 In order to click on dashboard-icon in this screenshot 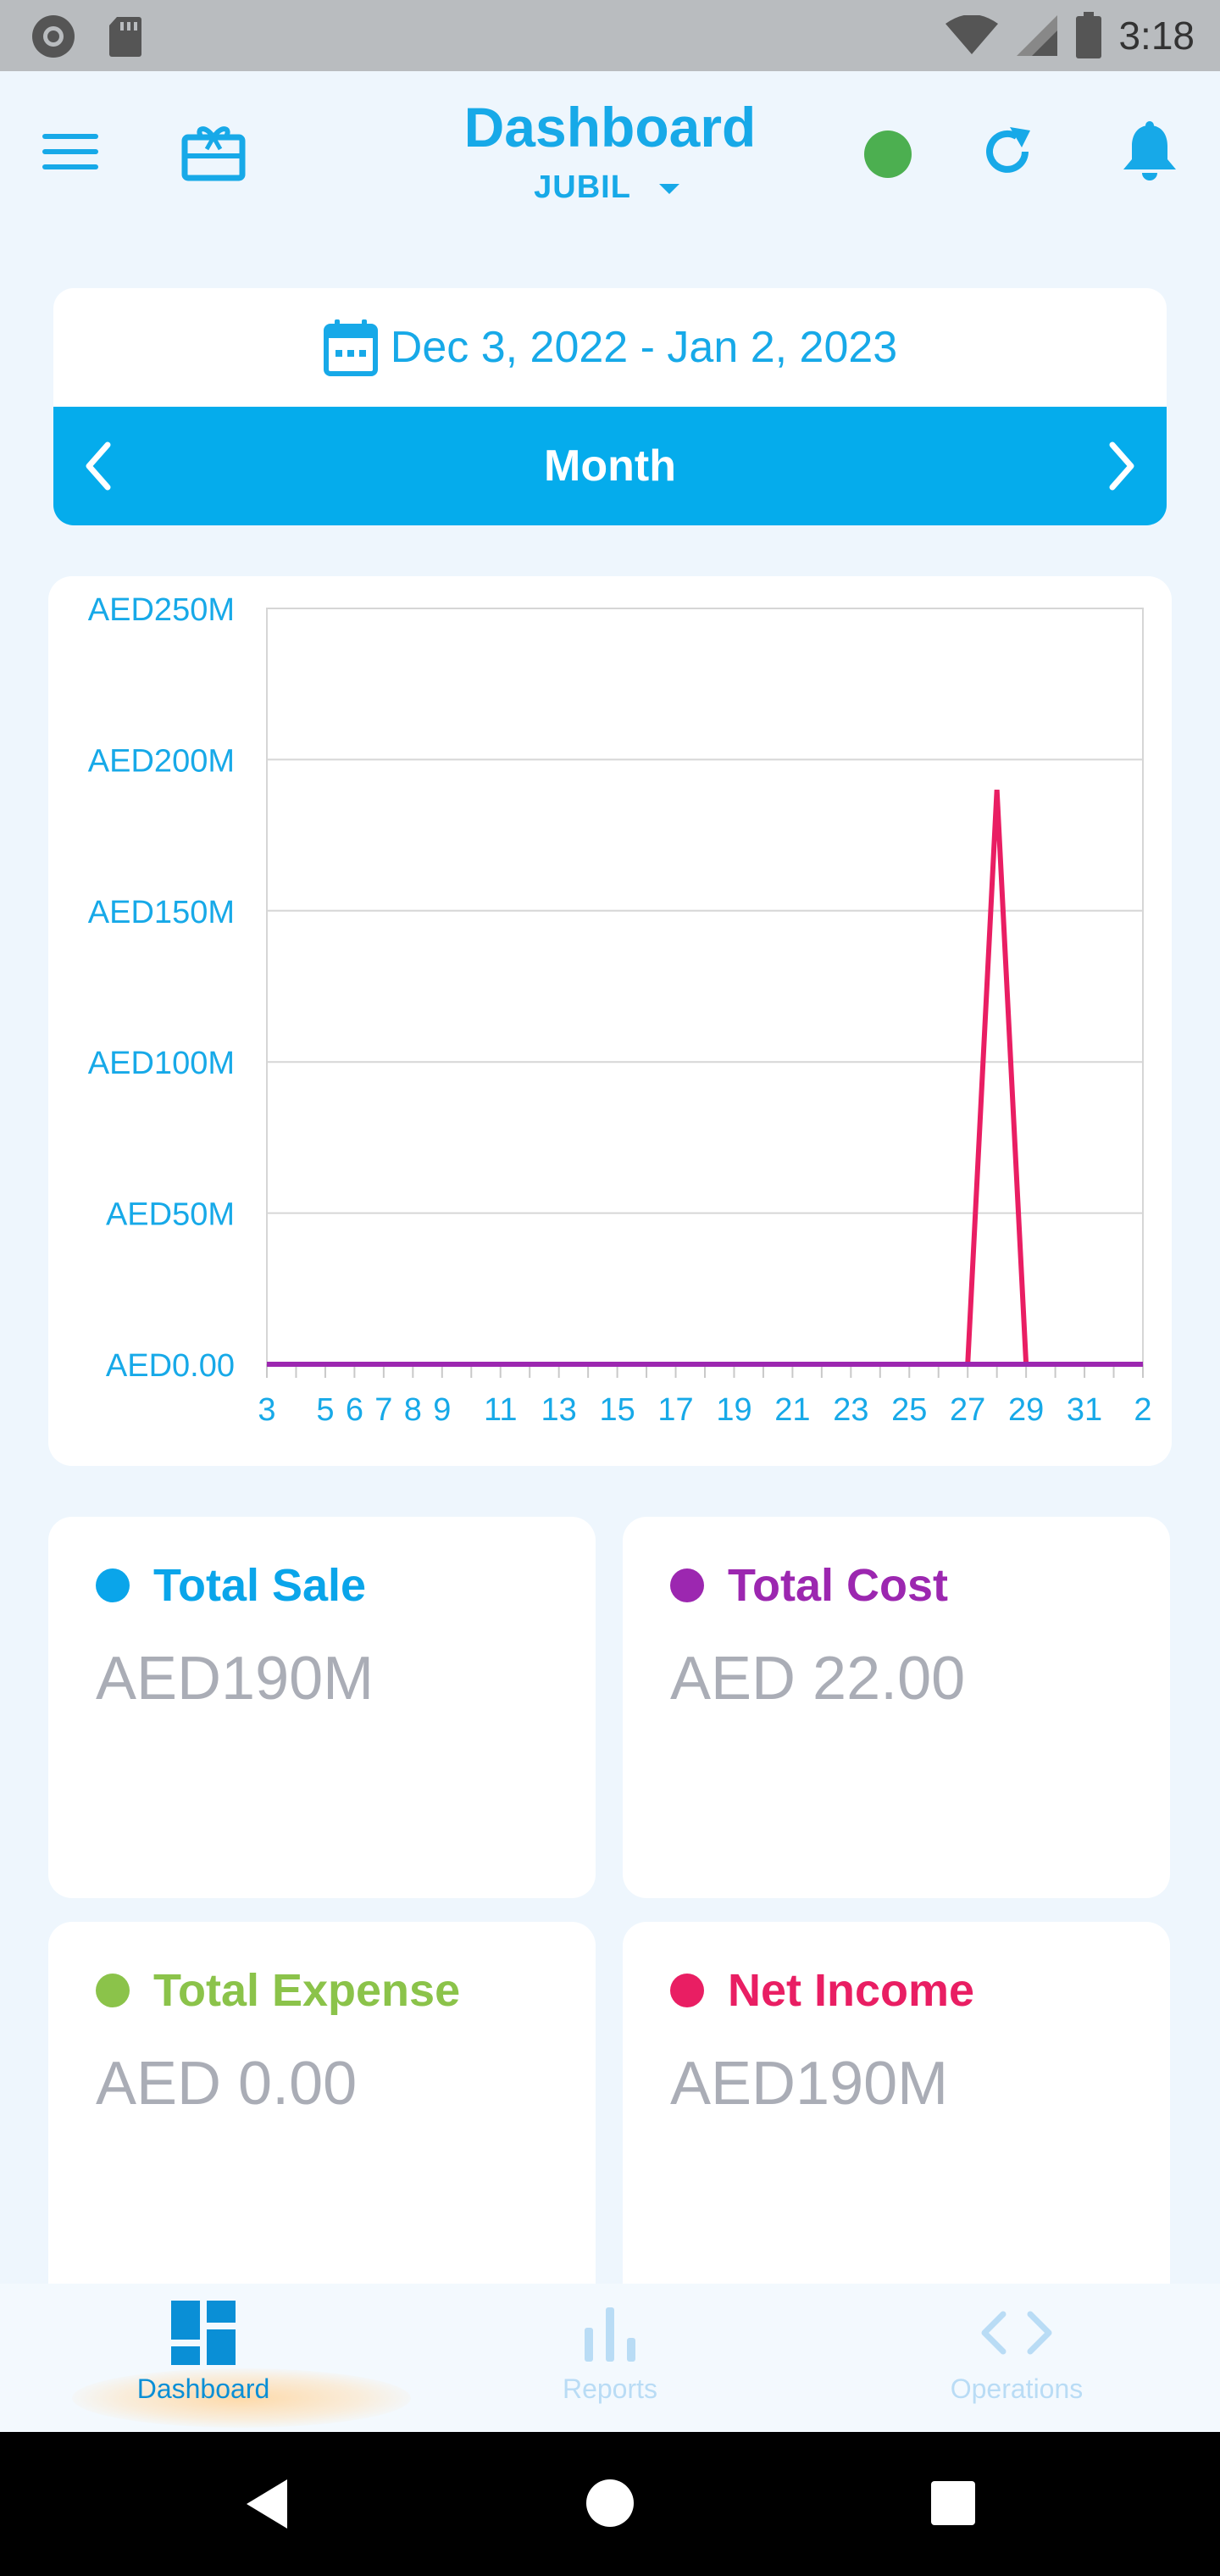, I will do `click(203, 2333)`.